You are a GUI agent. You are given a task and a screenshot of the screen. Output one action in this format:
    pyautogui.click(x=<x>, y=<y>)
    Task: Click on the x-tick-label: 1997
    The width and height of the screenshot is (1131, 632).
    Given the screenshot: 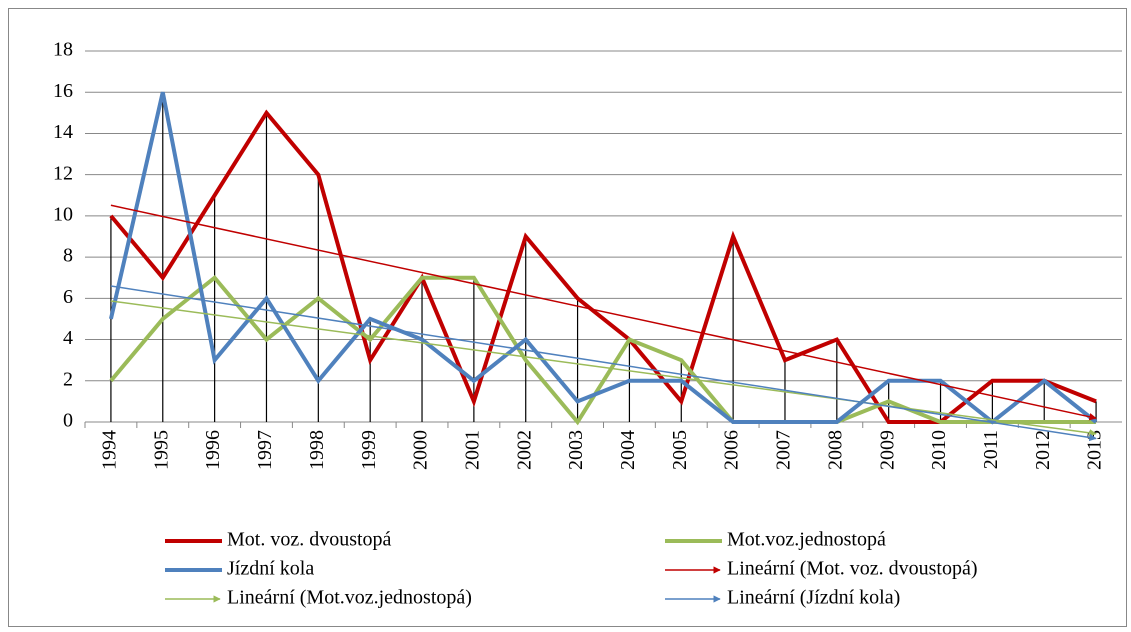 What is the action you would take?
    pyautogui.click(x=265, y=450)
    